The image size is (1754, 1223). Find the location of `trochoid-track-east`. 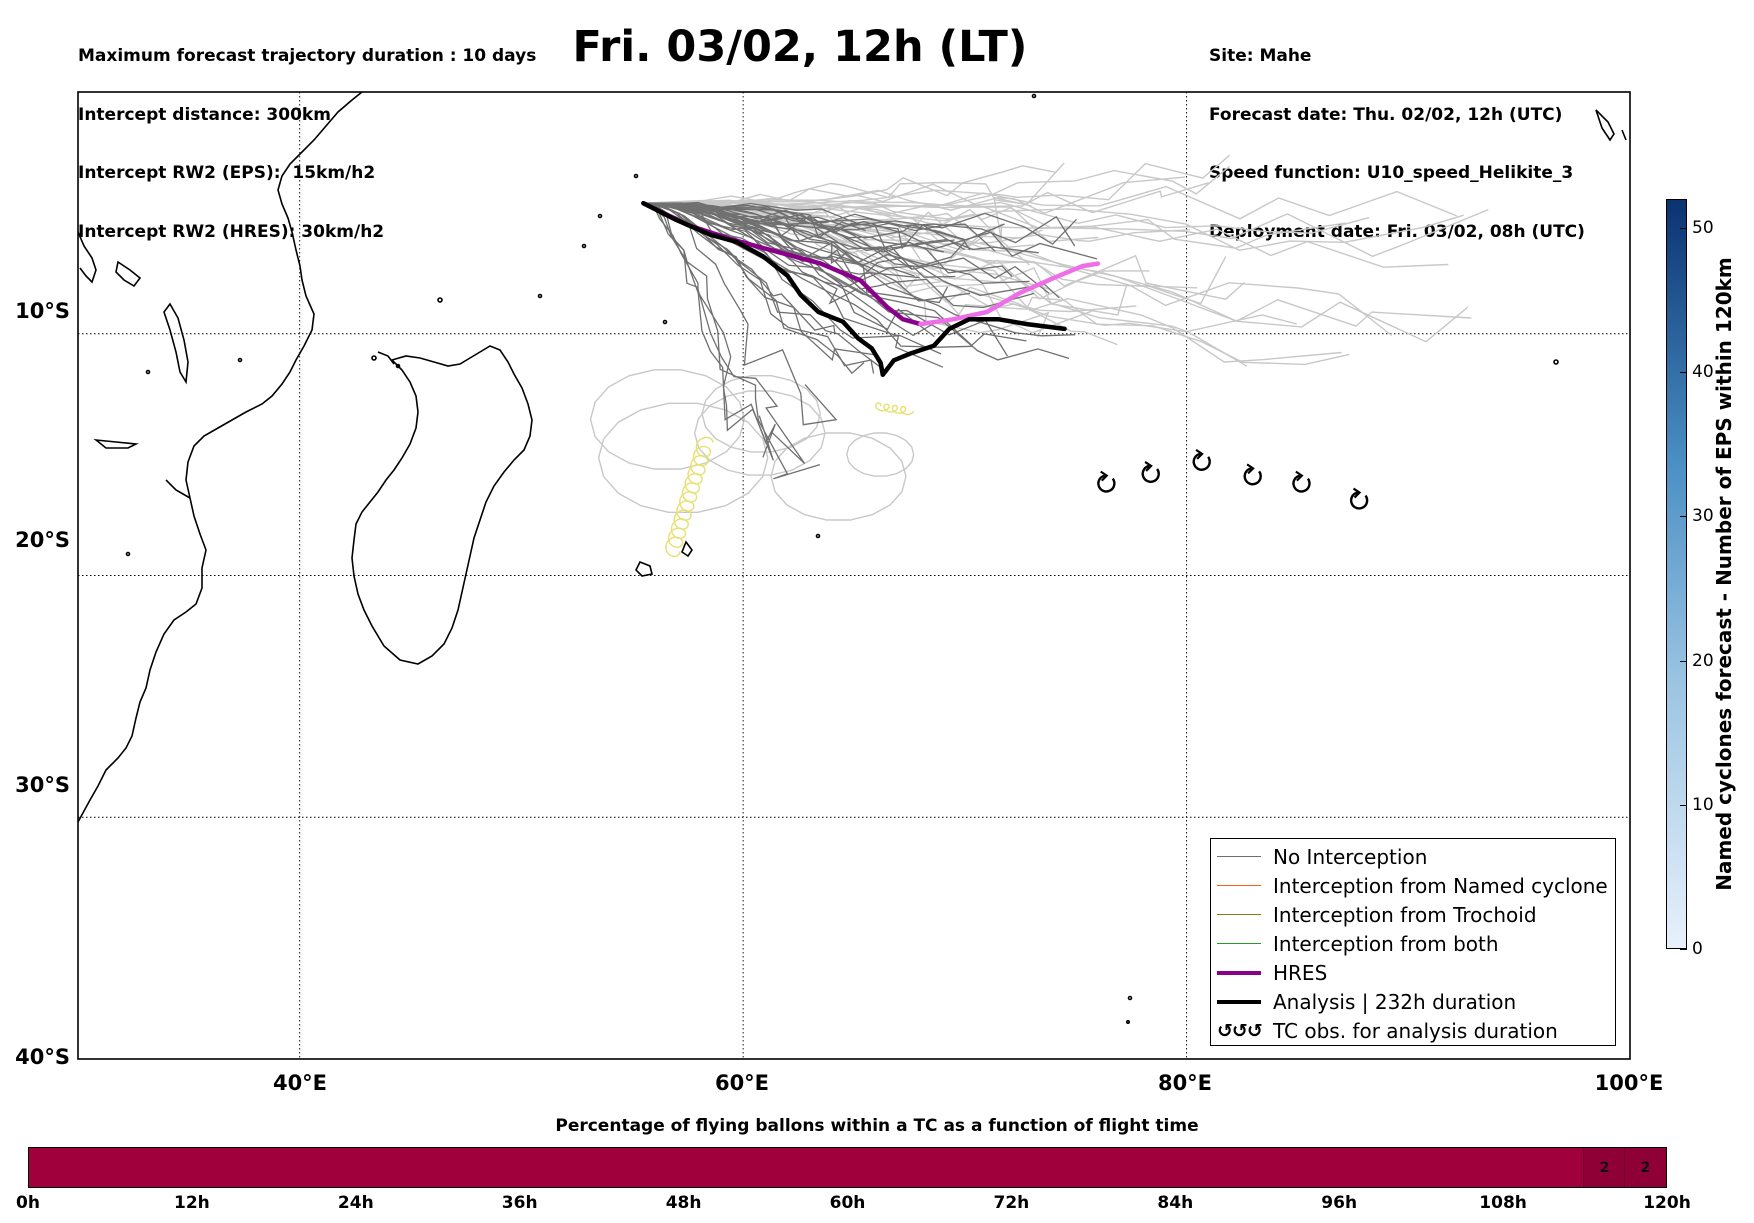

trochoid-track-east is located at coordinates (894, 409).